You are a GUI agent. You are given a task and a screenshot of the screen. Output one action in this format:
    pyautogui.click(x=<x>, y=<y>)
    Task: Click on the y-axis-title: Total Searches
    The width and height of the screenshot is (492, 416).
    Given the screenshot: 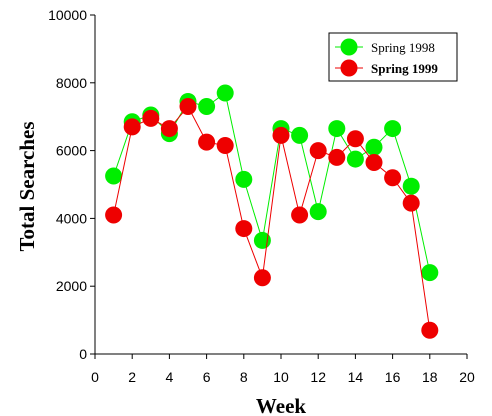 What is the action you would take?
    pyautogui.click(x=27, y=186)
    